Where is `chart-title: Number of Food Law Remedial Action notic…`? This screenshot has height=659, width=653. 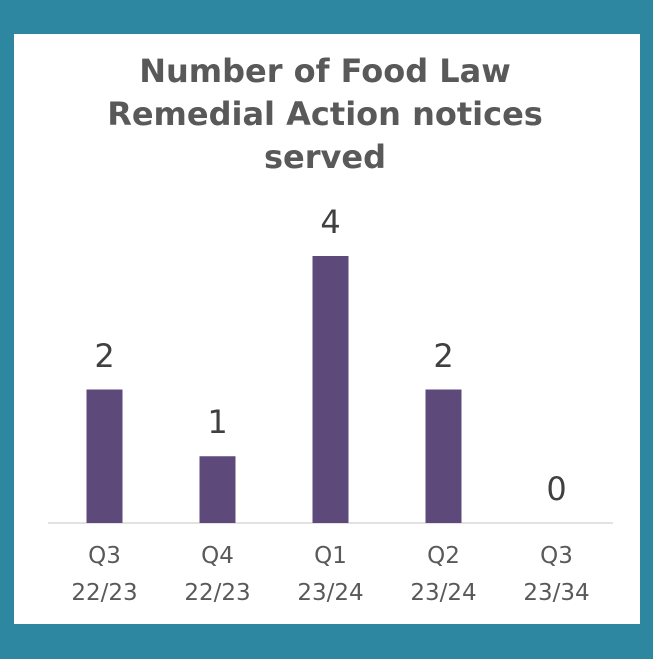
chart-title: Number of Food Law Remedial Action notic… is located at coordinates (325, 114).